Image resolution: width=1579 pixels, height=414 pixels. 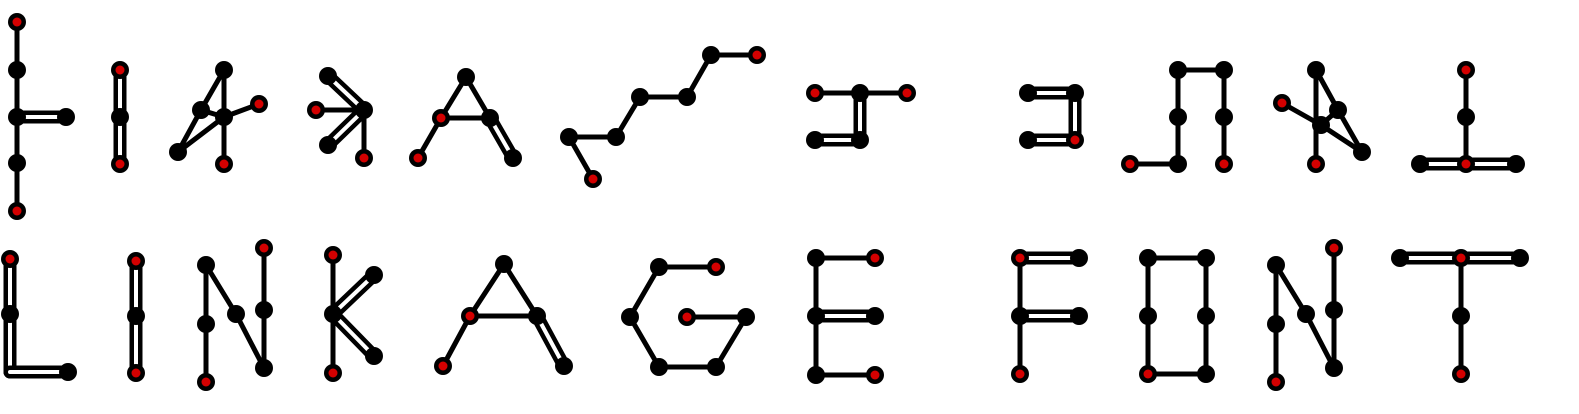 I want to click on glyph-o-unfolded, so click(x=1177, y=316).